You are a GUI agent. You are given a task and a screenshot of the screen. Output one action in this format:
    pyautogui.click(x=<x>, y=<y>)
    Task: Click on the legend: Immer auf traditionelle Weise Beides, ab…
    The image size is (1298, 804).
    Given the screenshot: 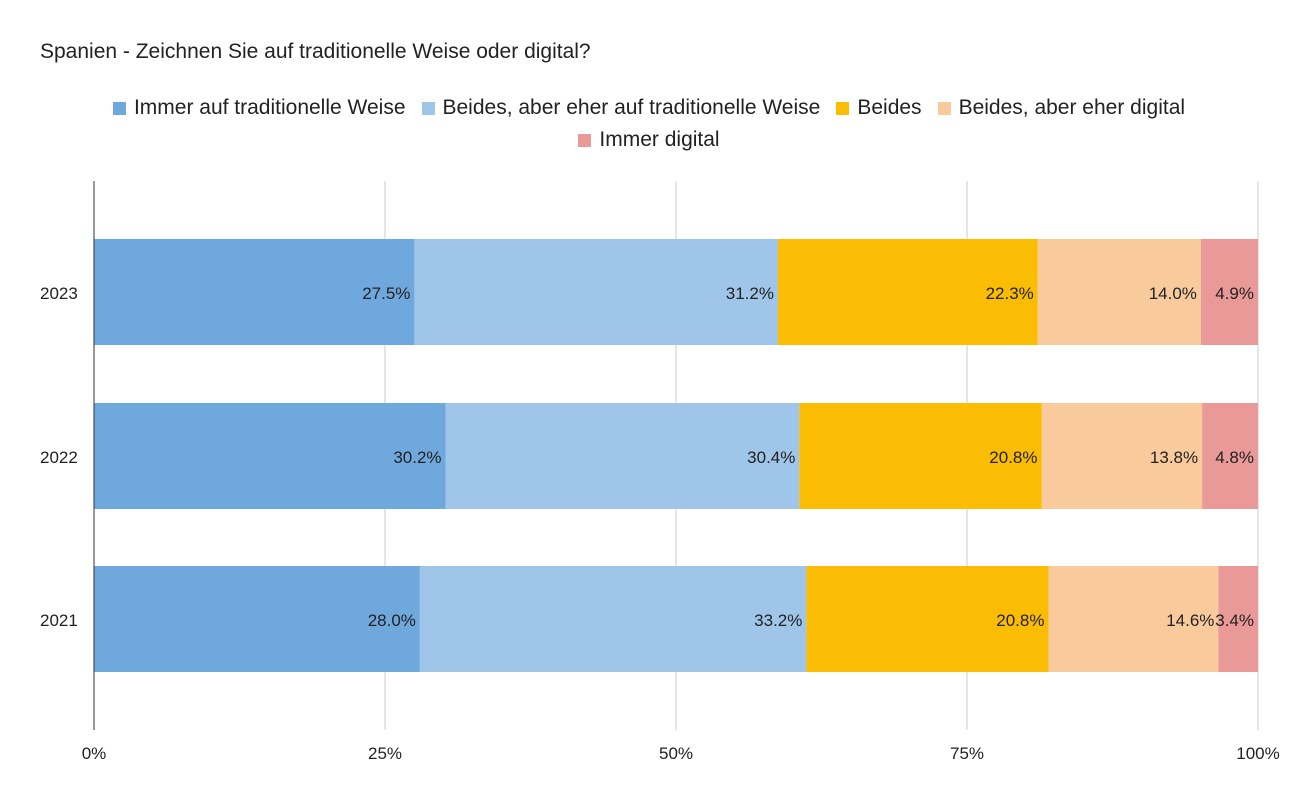 What is the action you would take?
    pyautogui.click(x=649, y=124)
    